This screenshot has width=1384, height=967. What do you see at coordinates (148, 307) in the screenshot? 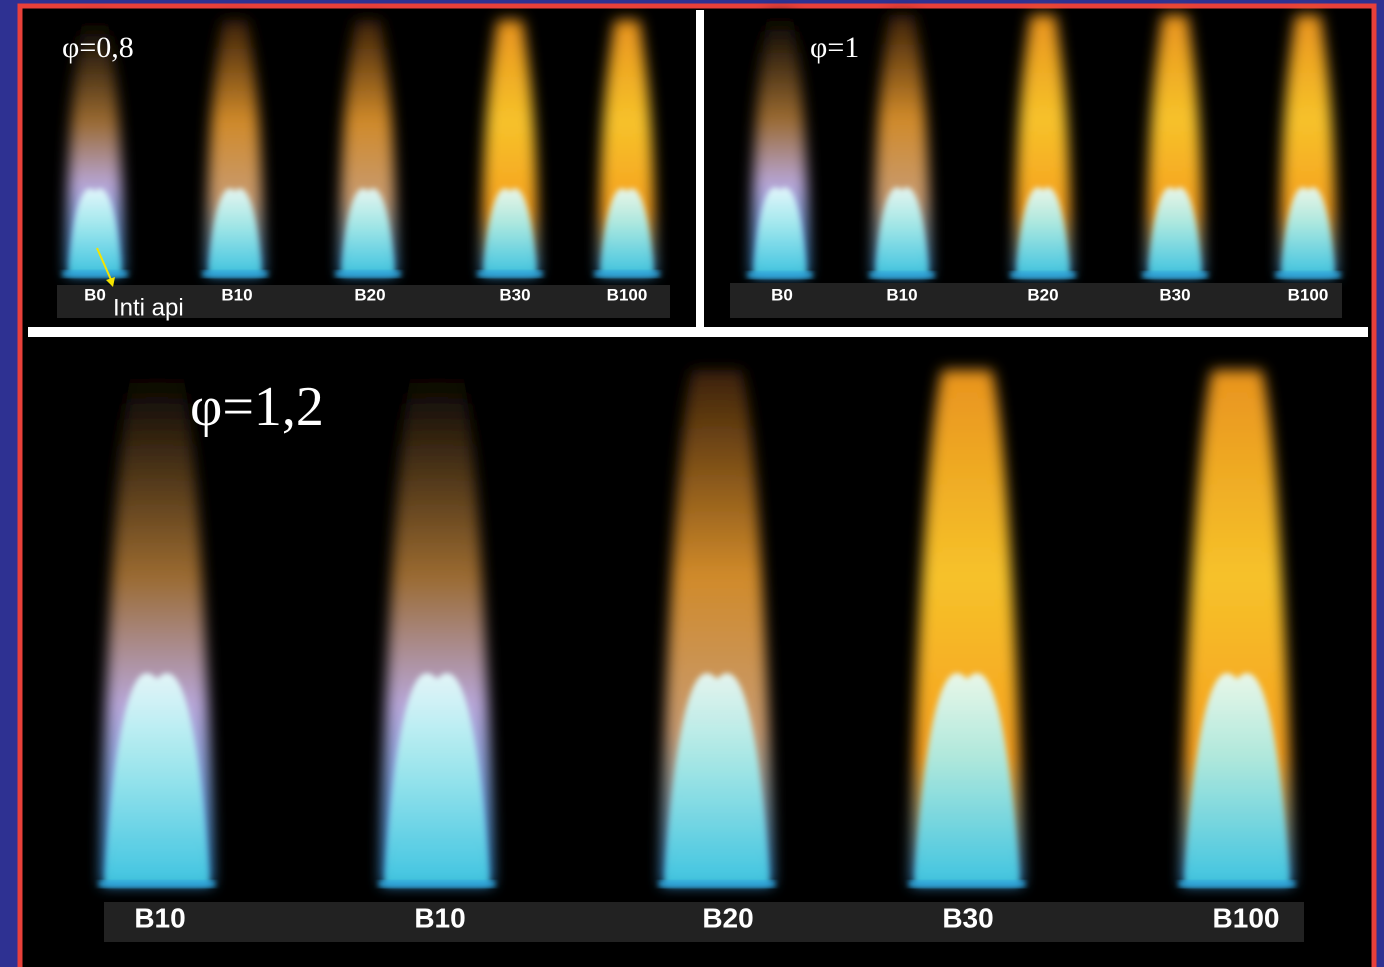
I see `annotation: Inti api` at bounding box center [148, 307].